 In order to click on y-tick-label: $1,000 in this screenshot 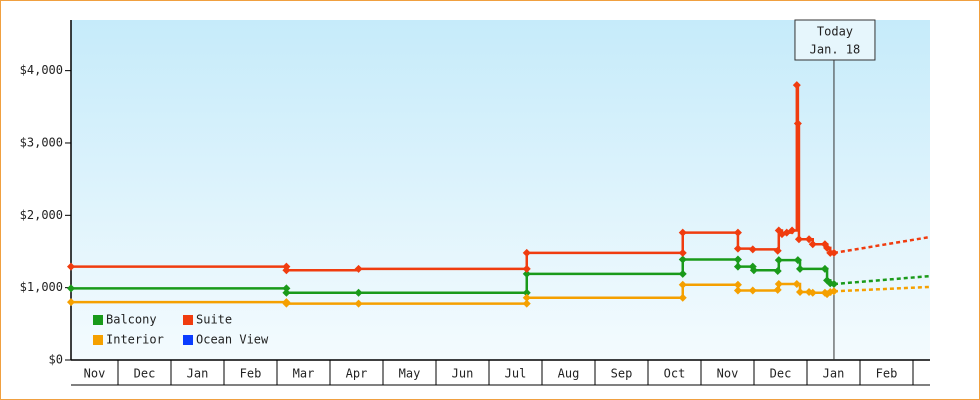, I will do `click(41, 287)`.